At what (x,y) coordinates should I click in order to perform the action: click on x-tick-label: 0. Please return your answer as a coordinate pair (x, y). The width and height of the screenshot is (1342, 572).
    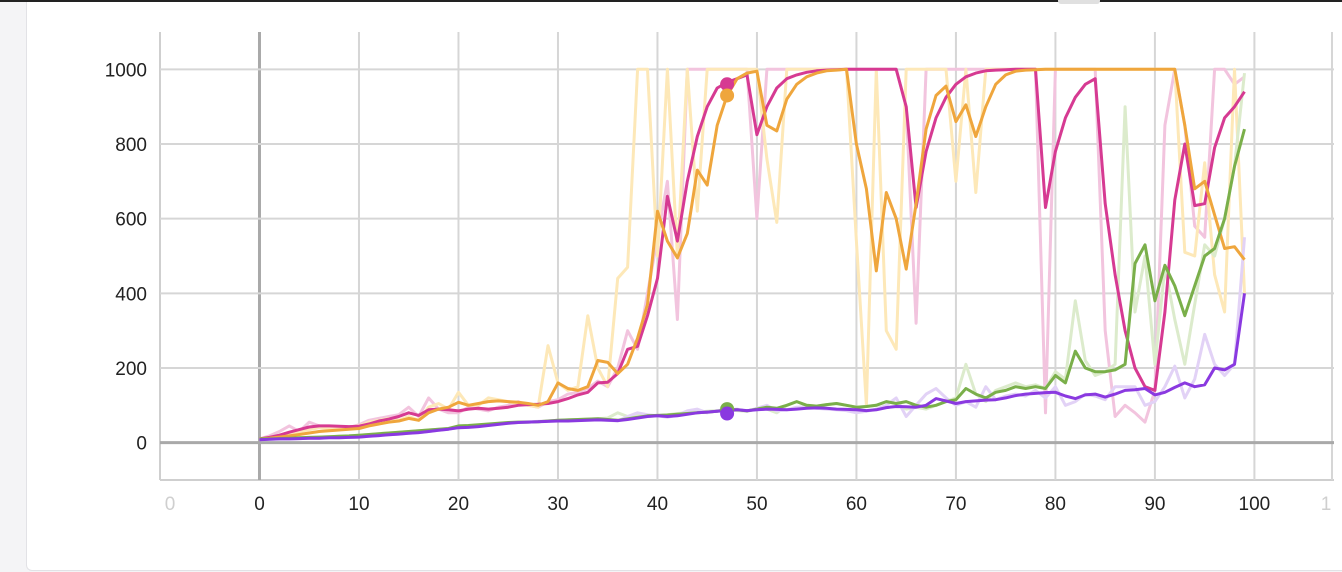
    Looking at the image, I should click on (259, 504).